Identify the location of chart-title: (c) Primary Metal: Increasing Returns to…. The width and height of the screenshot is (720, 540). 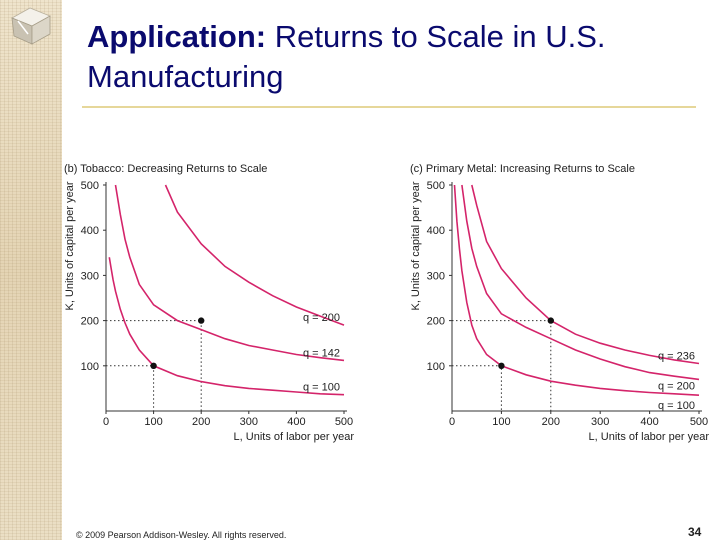
(522, 169).